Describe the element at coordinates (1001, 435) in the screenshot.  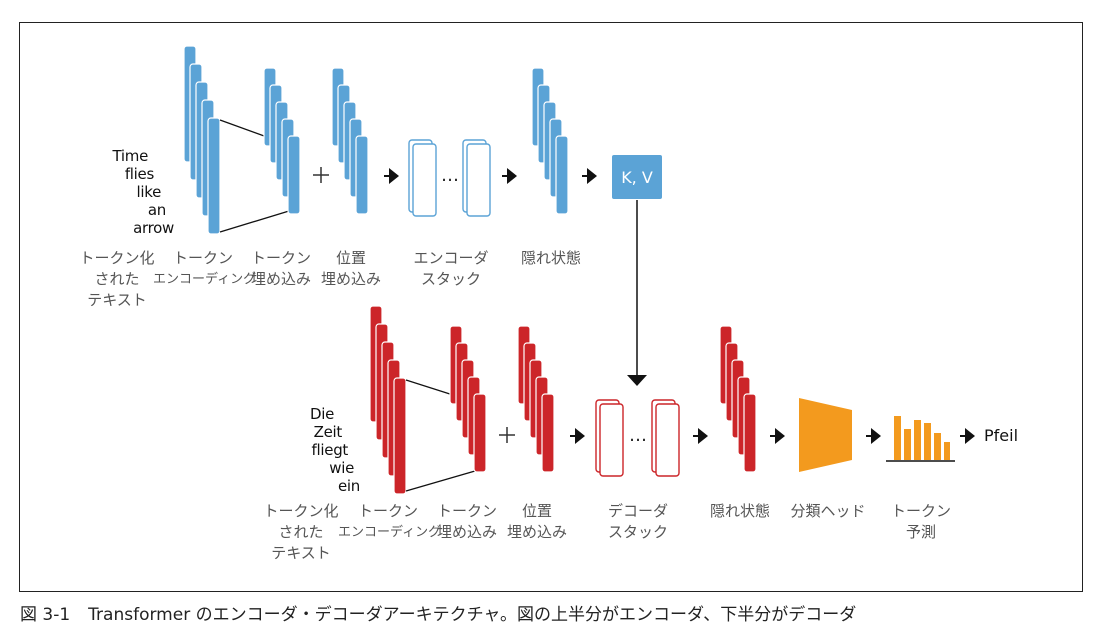
I see `output-token: Pfeil` at that location.